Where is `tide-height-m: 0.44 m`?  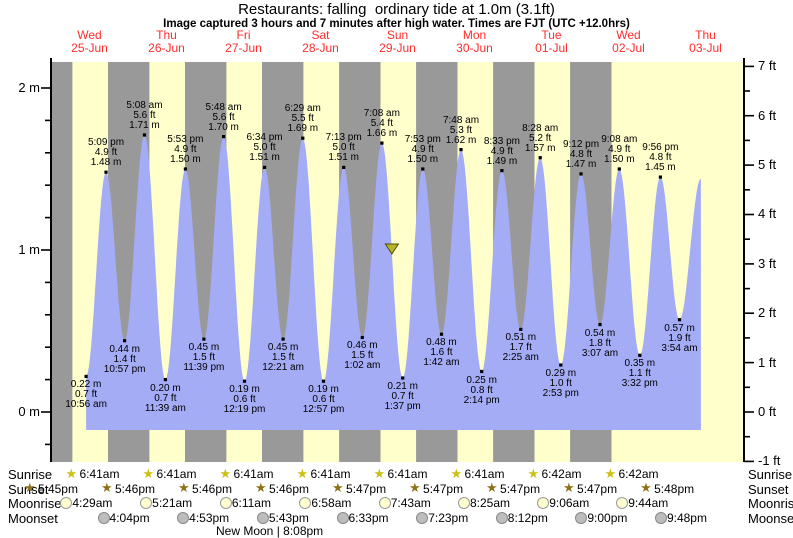
tide-height-m: 0.44 m is located at coordinates (124, 349).